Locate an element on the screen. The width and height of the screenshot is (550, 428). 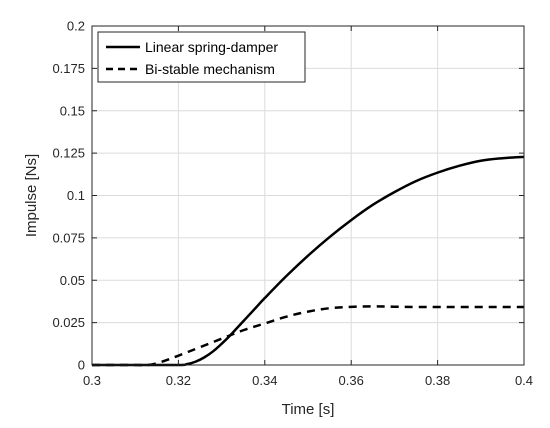
y-tick-label: 0 is located at coordinates (81, 365).